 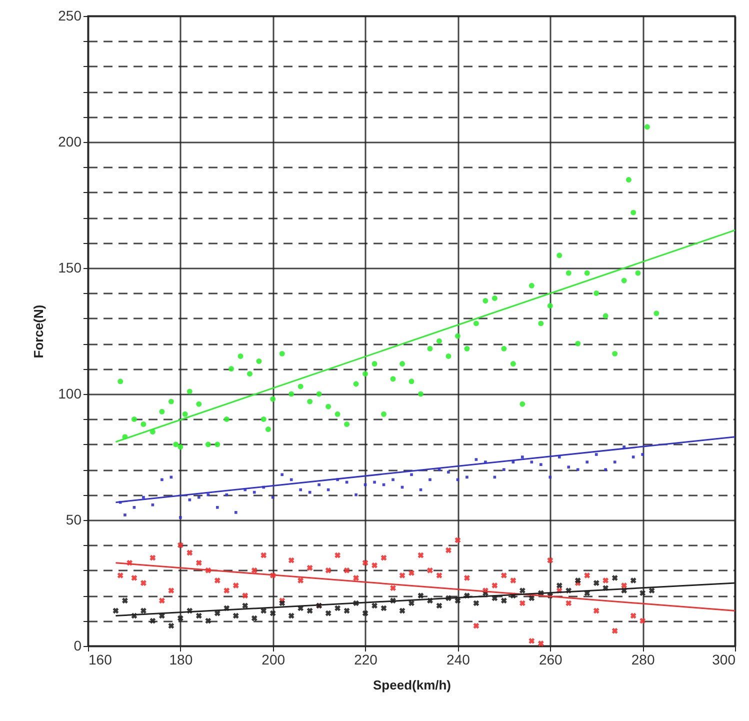 I want to click on y-tick-label: 0, so click(x=78, y=646).